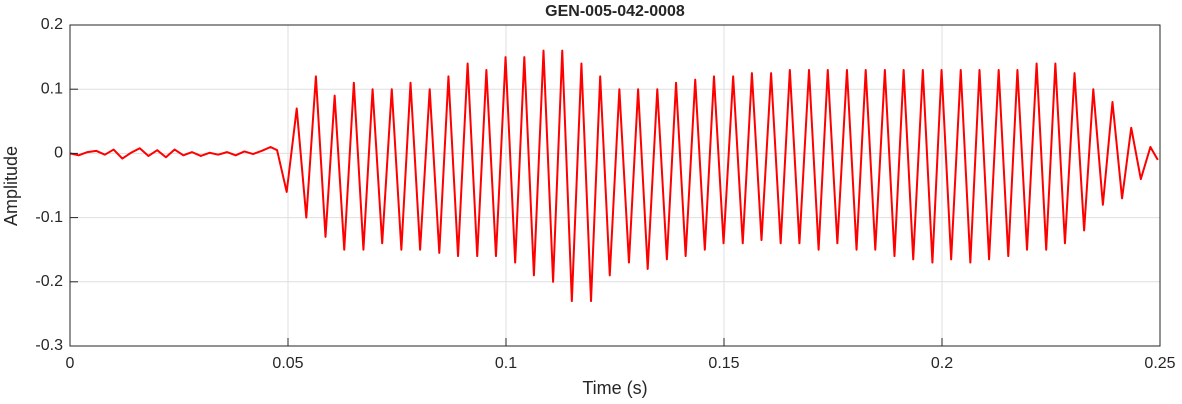  I want to click on y-axis-label: Amplitude, so click(11, 186).